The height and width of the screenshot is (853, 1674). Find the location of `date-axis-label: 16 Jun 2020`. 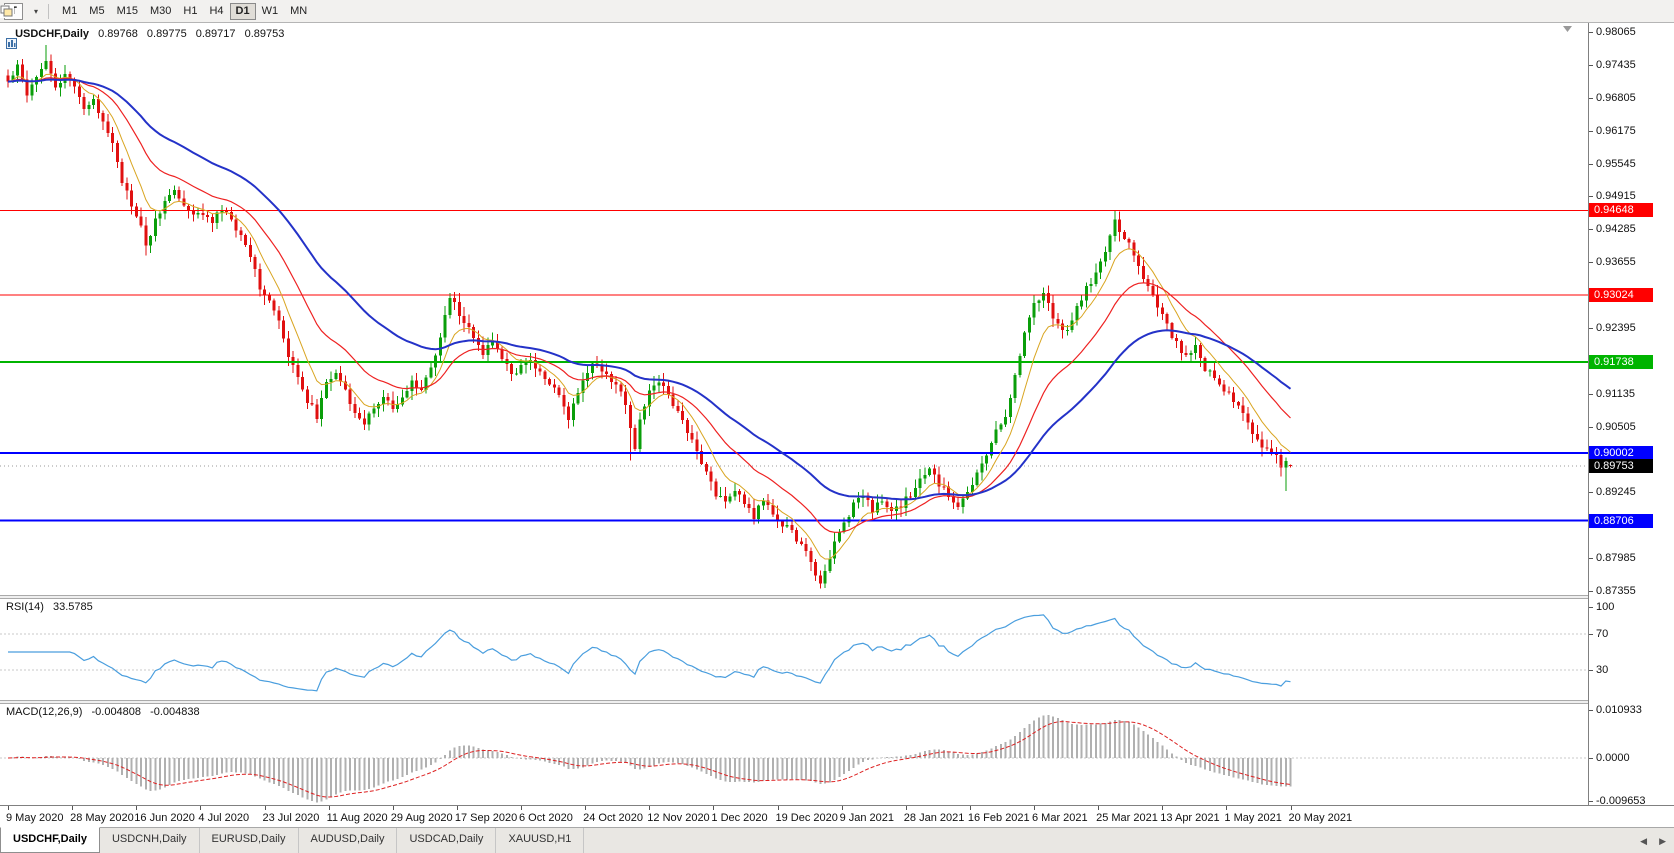

date-axis-label: 16 Jun 2020 is located at coordinates (164, 818).